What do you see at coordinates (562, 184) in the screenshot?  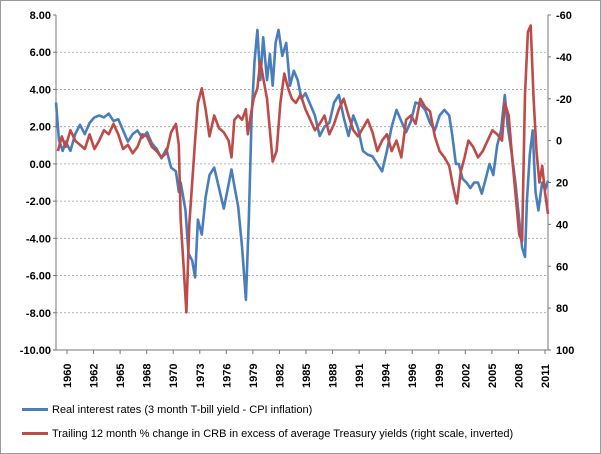 I see `y-right-tick-label: 20` at bounding box center [562, 184].